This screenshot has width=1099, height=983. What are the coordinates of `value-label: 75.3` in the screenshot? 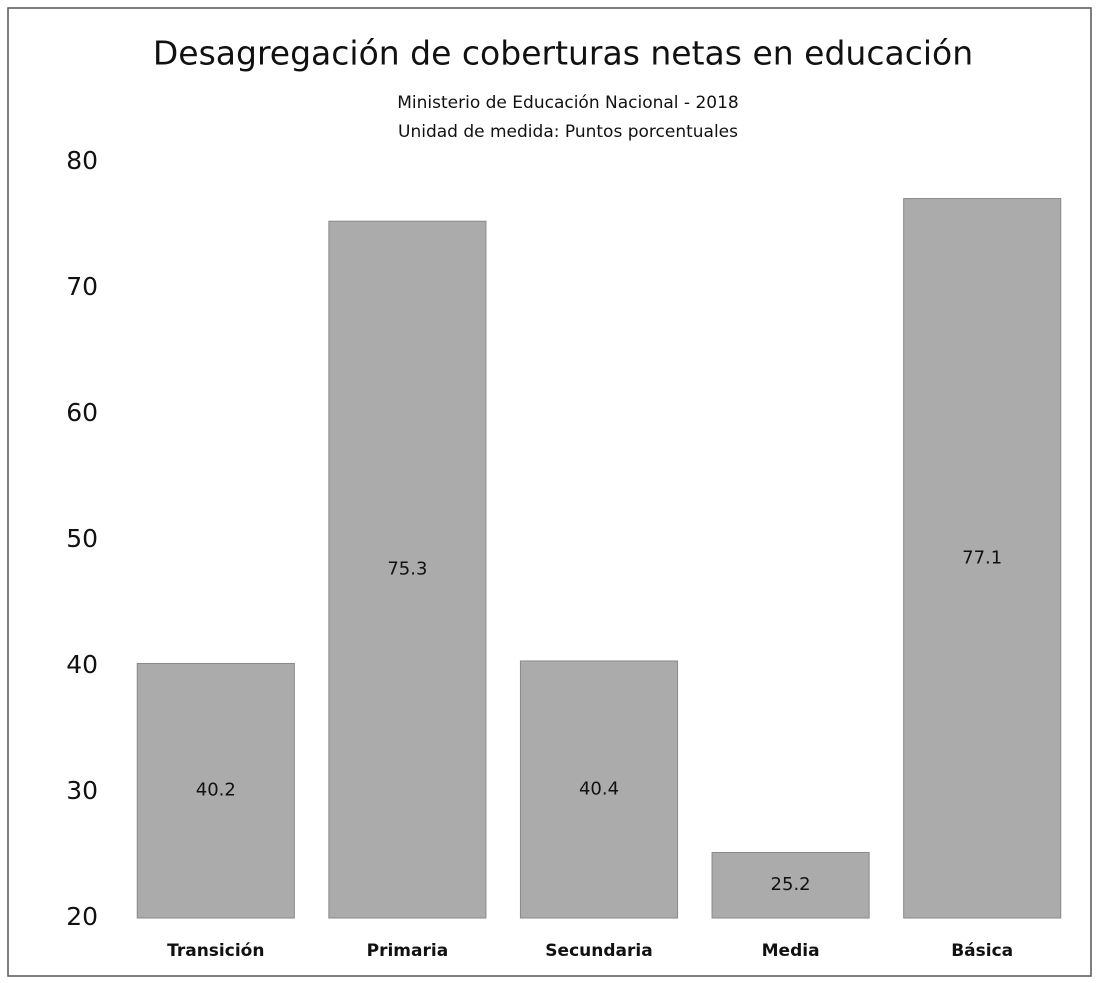 It's located at (407, 569).